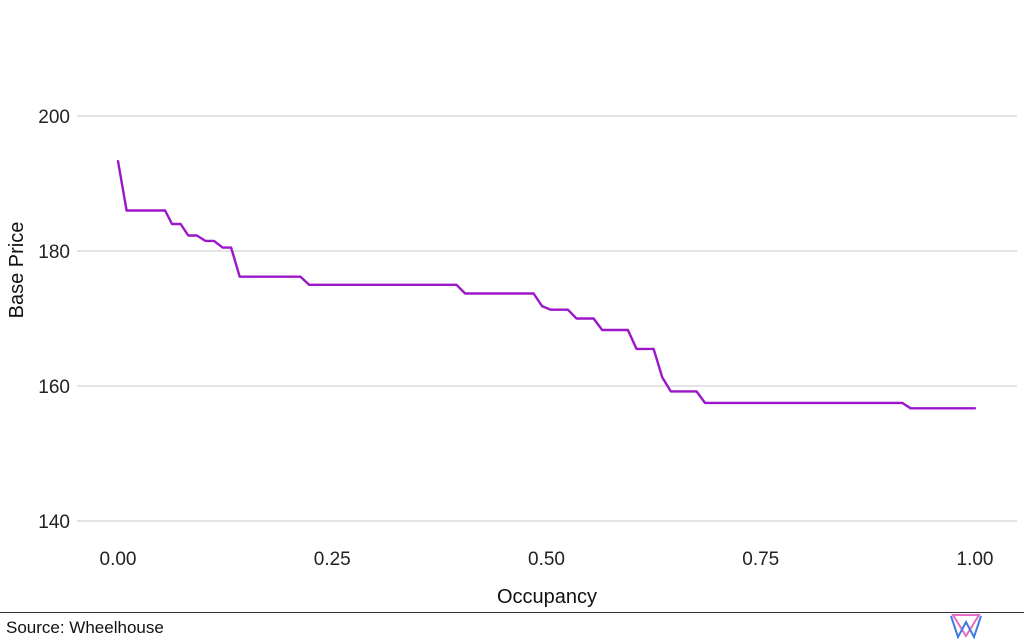 This screenshot has width=1024, height=640. Describe the element at coordinates (85, 627) in the screenshot. I see `source-caption: Source: Wheelhouse` at that location.